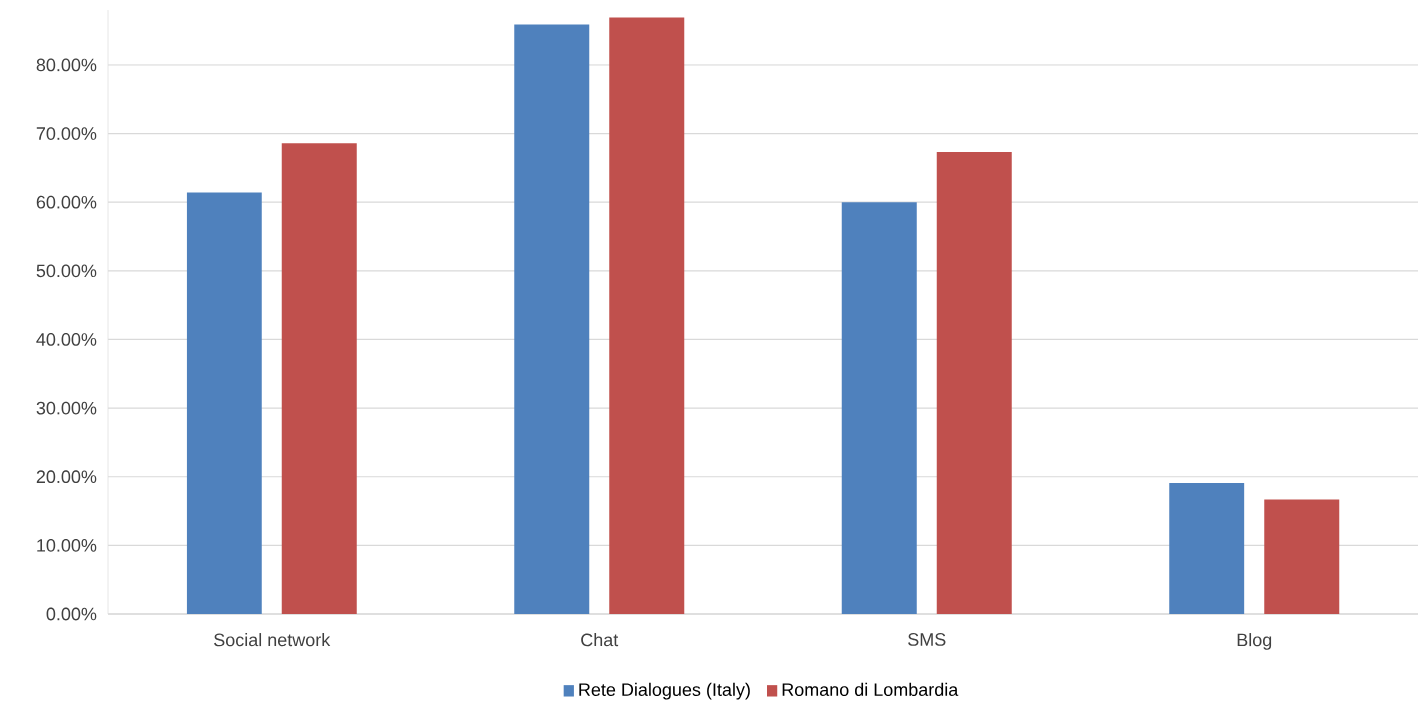 This screenshot has width=1419, height=714. What do you see at coordinates (1254, 641) in the screenshot?
I see `x-tick-label: Blog` at bounding box center [1254, 641].